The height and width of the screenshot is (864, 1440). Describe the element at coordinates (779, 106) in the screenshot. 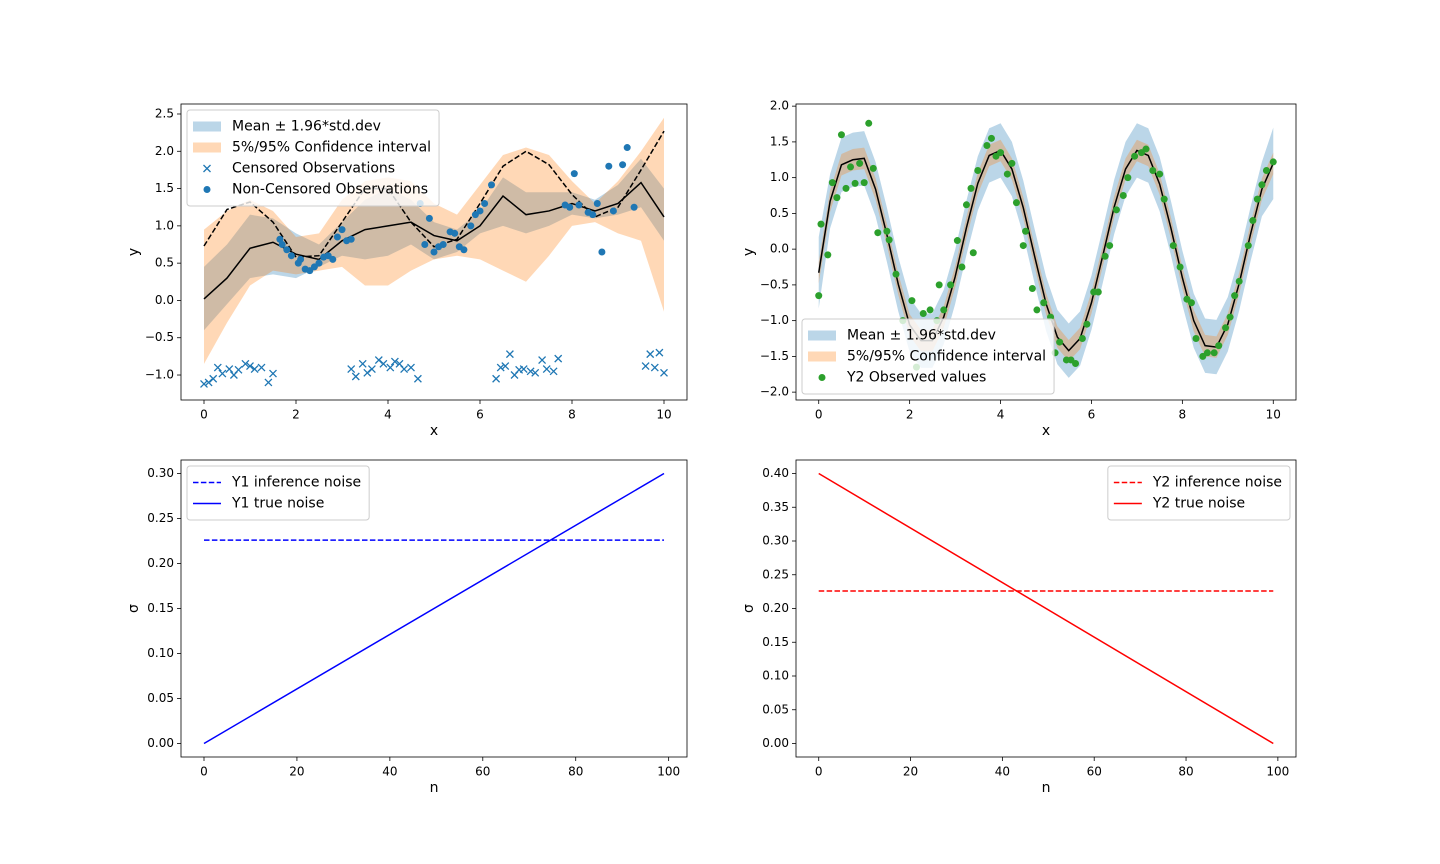

I see `y-tick-label: 2.0` at that location.